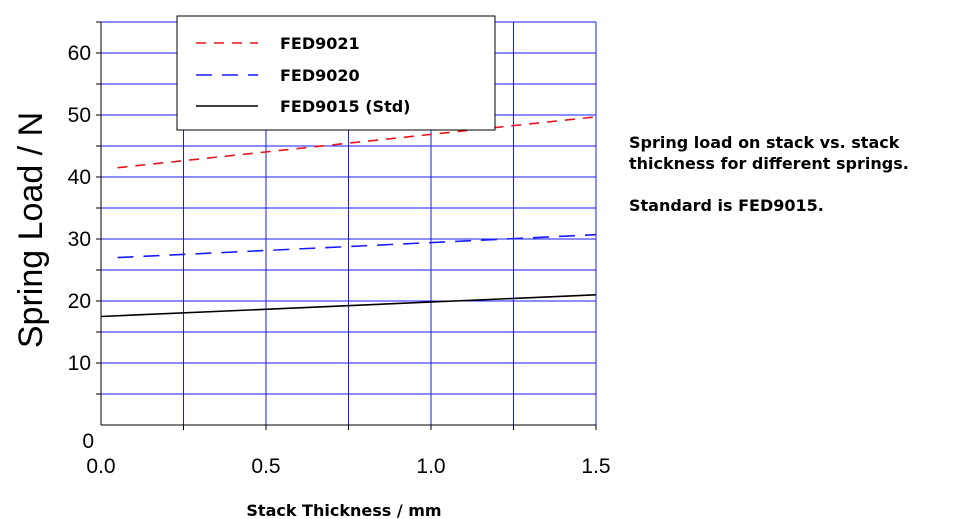 The height and width of the screenshot is (519, 960). What do you see at coordinates (726, 205) in the screenshot?
I see `caption-standard-note: Standard is FED9015.` at bounding box center [726, 205].